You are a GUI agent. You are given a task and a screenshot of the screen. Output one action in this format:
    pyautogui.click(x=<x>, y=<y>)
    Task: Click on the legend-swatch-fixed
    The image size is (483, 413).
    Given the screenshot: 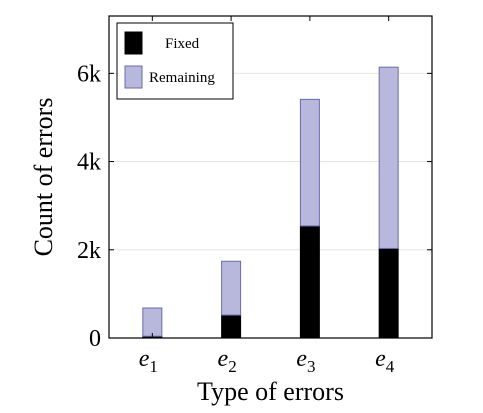 What is the action you would take?
    pyautogui.click(x=133, y=43)
    